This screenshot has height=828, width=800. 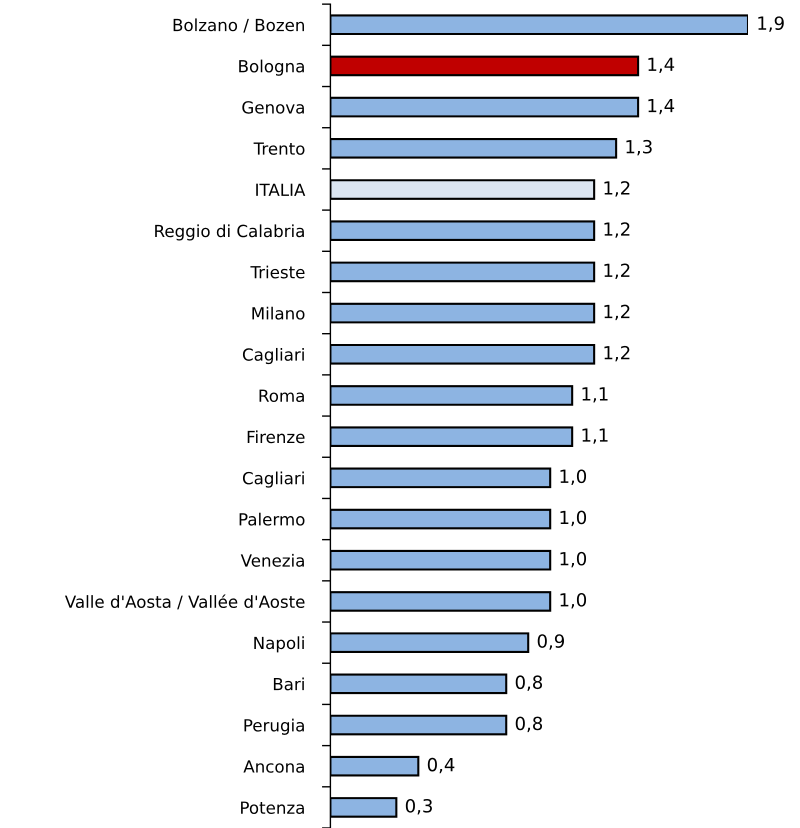 What do you see at coordinates (278, 313) in the screenshot?
I see `y-tick-label: Milano` at bounding box center [278, 313].